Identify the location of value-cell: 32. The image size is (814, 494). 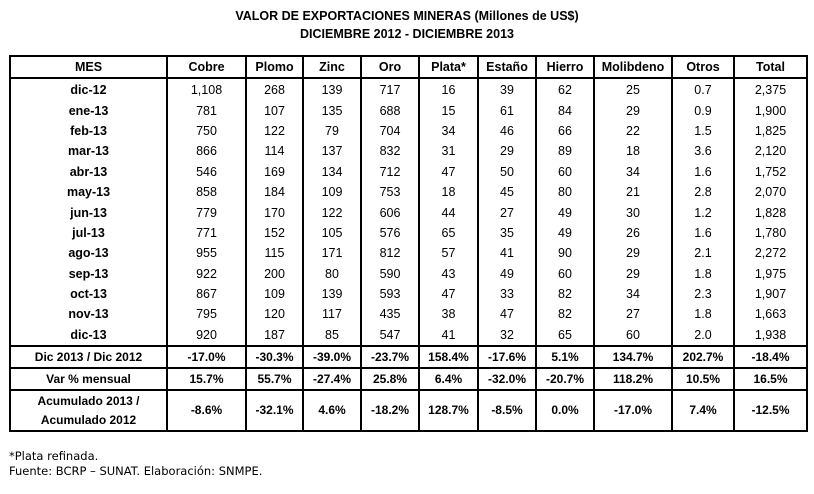
(507, 335).